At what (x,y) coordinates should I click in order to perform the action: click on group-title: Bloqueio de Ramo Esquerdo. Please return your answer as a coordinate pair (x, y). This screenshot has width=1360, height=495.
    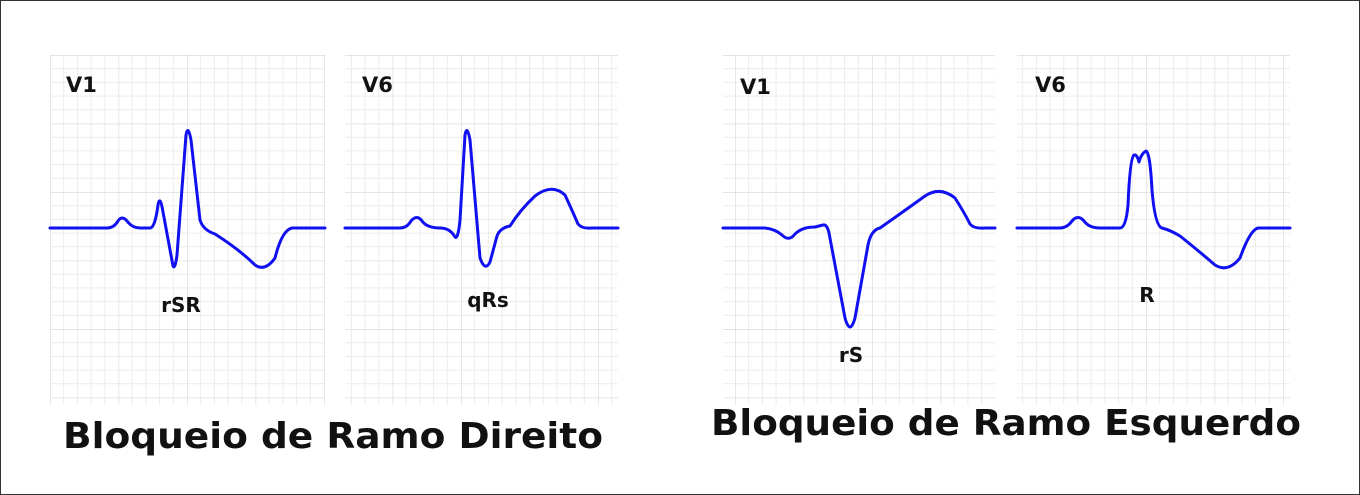
    Looking at the image, I should click on (1006, 423).